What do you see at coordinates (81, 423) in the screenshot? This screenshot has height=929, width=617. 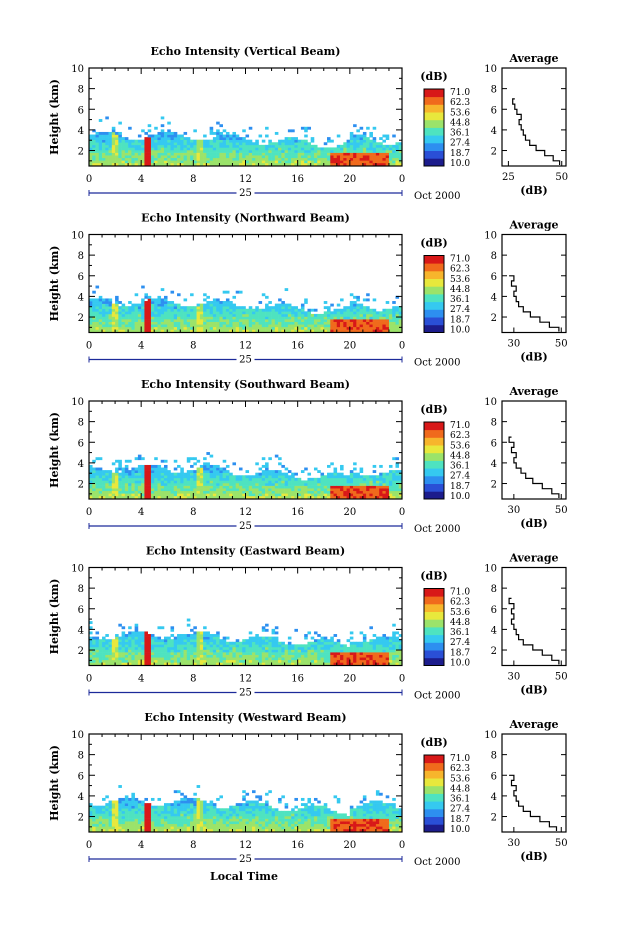 I see `y-tick-label: 8` at bounding box center [81, 423].